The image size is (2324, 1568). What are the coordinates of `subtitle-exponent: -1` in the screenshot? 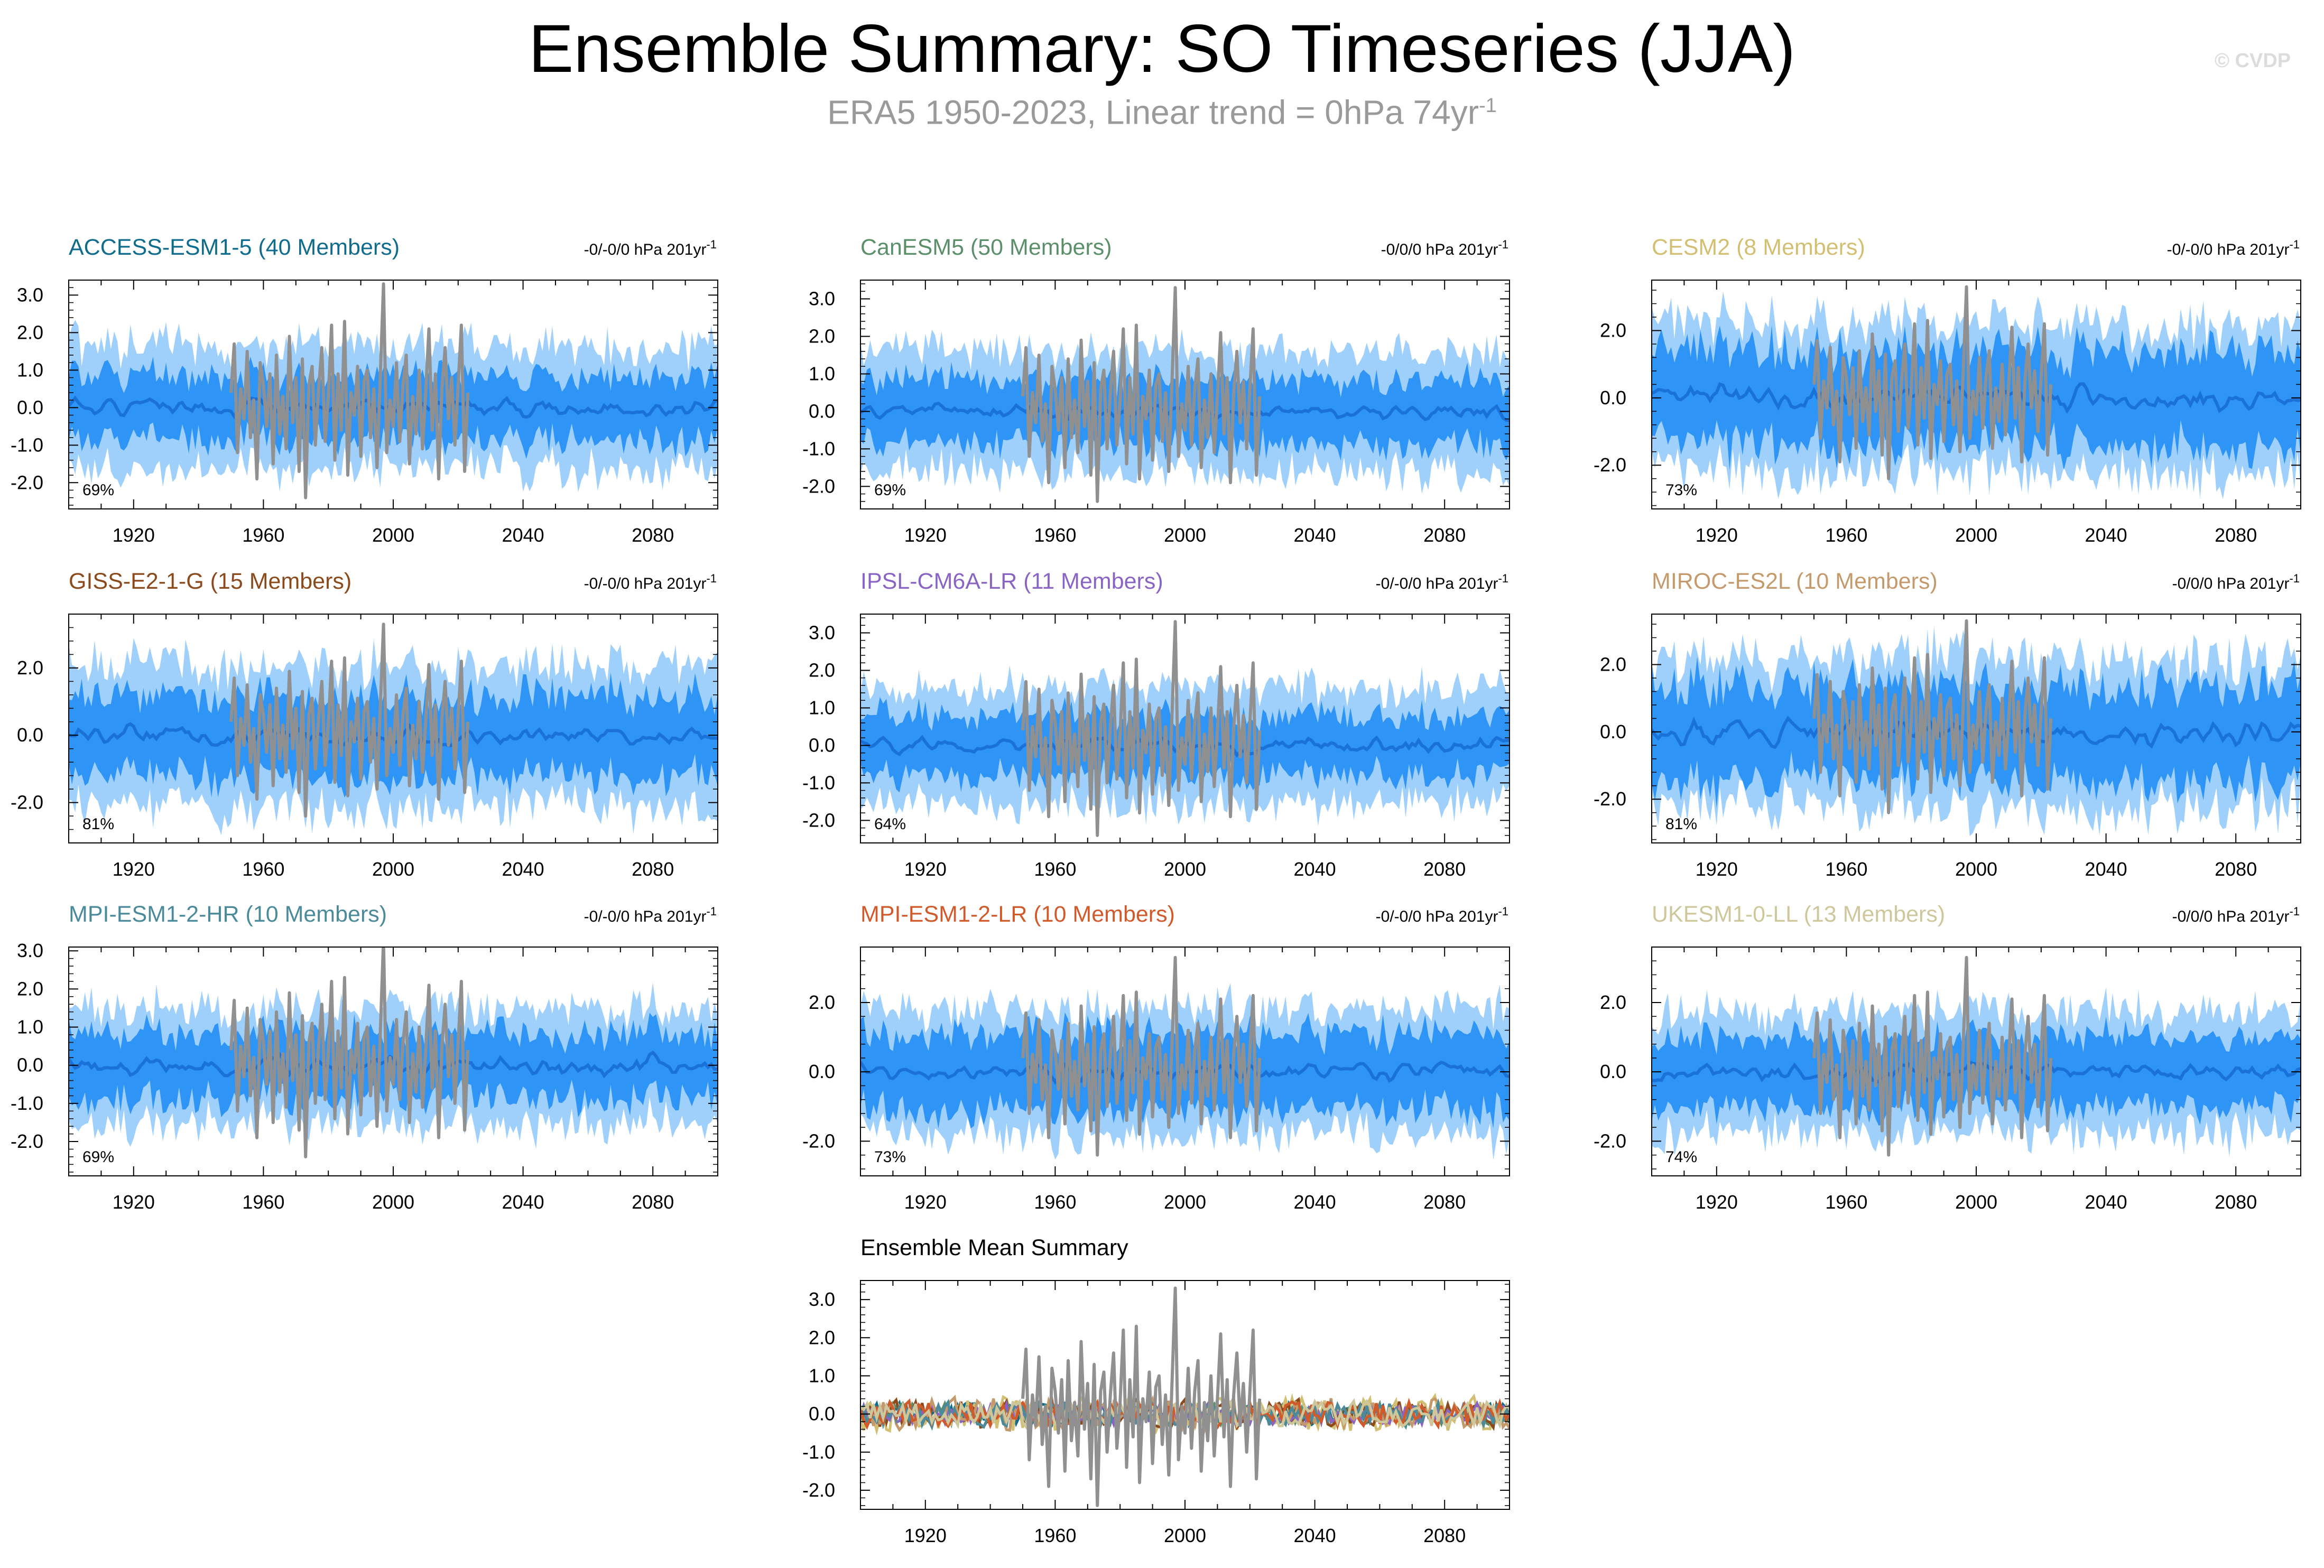 It's located at (1488, 106).